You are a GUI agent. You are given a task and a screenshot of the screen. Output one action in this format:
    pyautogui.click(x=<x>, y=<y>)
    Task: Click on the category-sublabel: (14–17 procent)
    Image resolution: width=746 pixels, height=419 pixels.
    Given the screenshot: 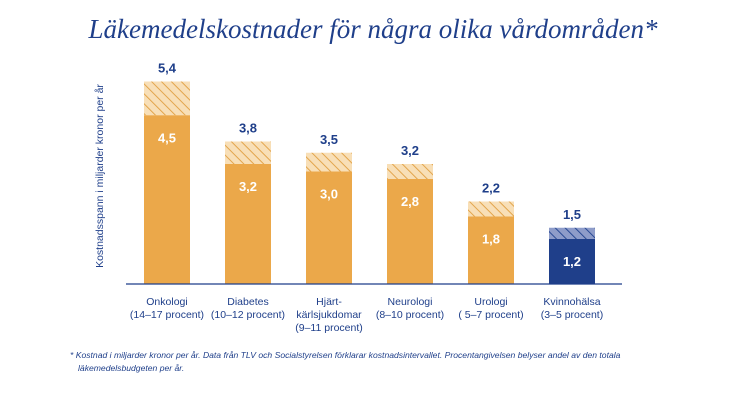 What is the action you would take?
    pyautogui.click(x=167, y=315)
    